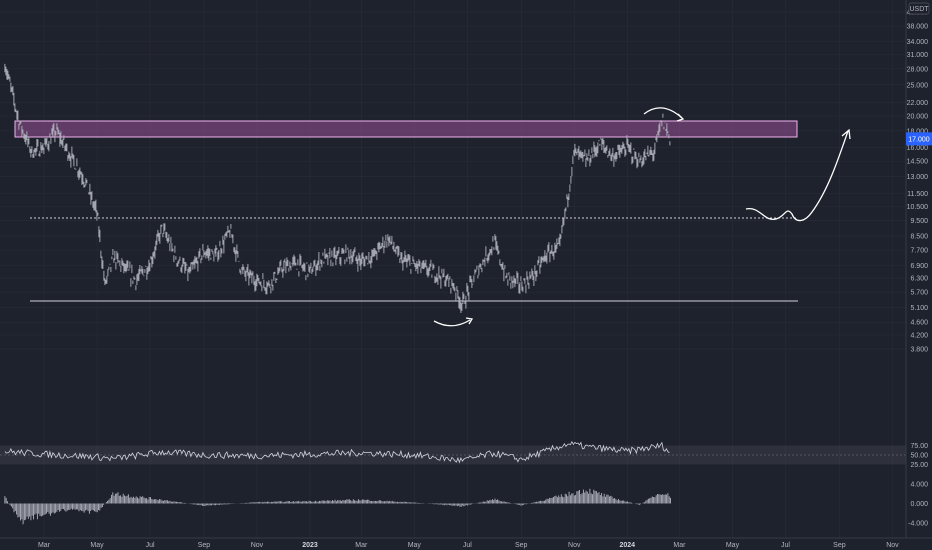 This screenshot has width=932, height=550. Describe the element at coordinates (797, 176) in the screenshot. I see `projection-path` at that location.